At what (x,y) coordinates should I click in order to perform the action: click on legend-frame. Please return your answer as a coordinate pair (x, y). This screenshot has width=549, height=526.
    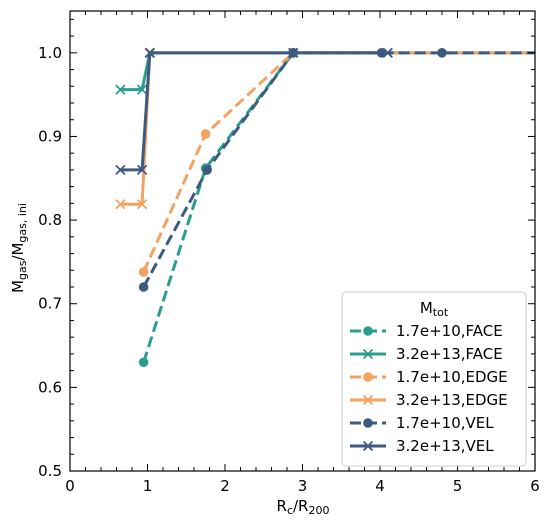
    Looking at the image, I should click on (434, 379).